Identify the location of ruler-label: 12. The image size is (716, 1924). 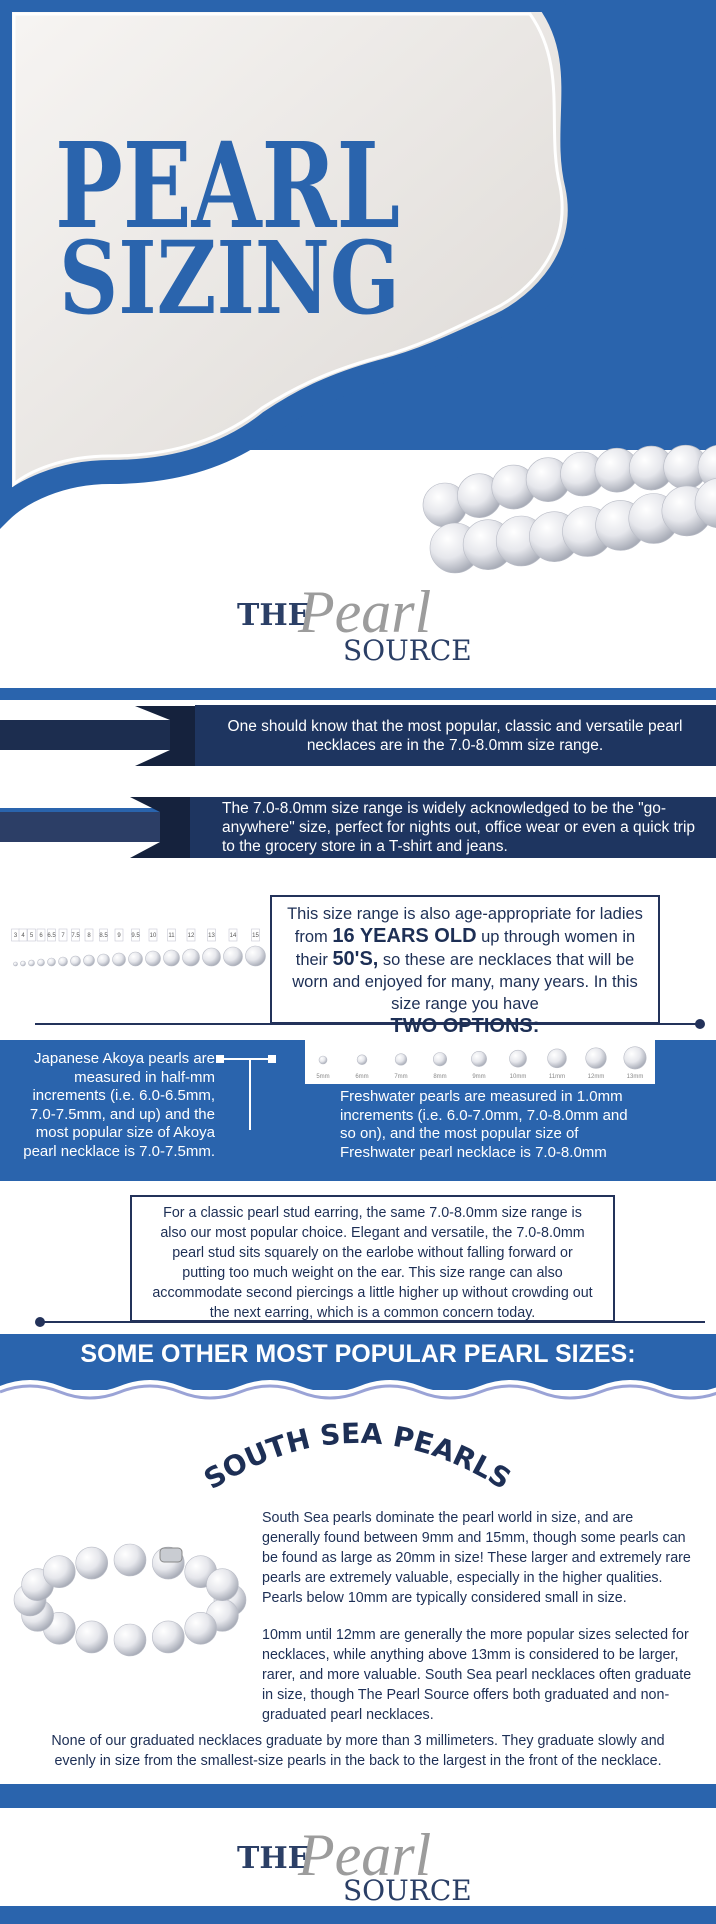
(191, 936).